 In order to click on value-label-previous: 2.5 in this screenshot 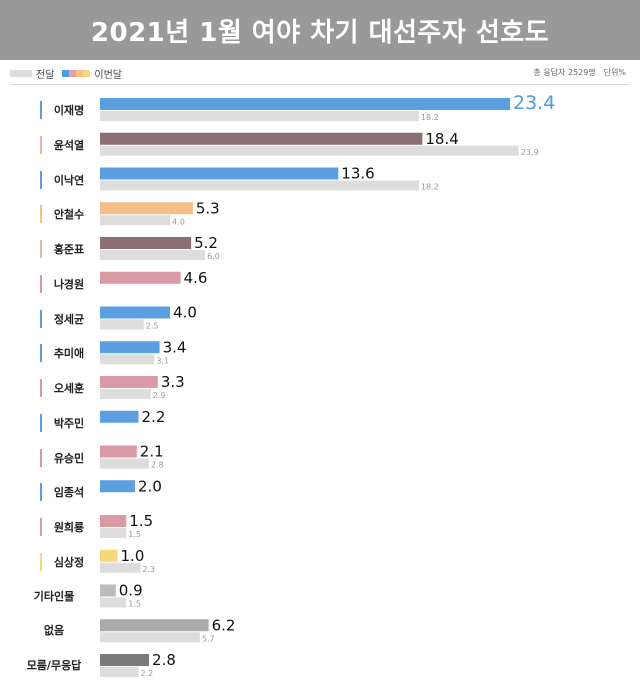, I will do `click(152, 326)`.